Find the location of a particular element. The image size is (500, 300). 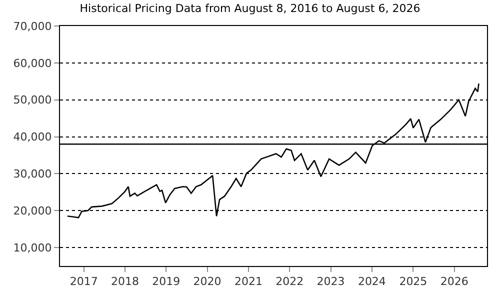

y-tick-label: 30,000 is located at coordinates (32, 174).